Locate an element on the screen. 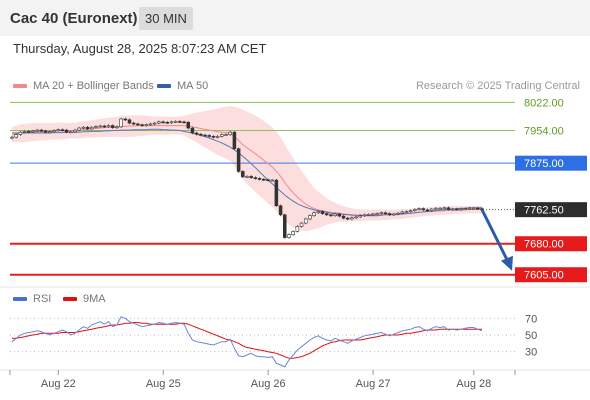 This screenshot has width=590, height=400. rsi-9ma-line is located at coordinates (247, 340).